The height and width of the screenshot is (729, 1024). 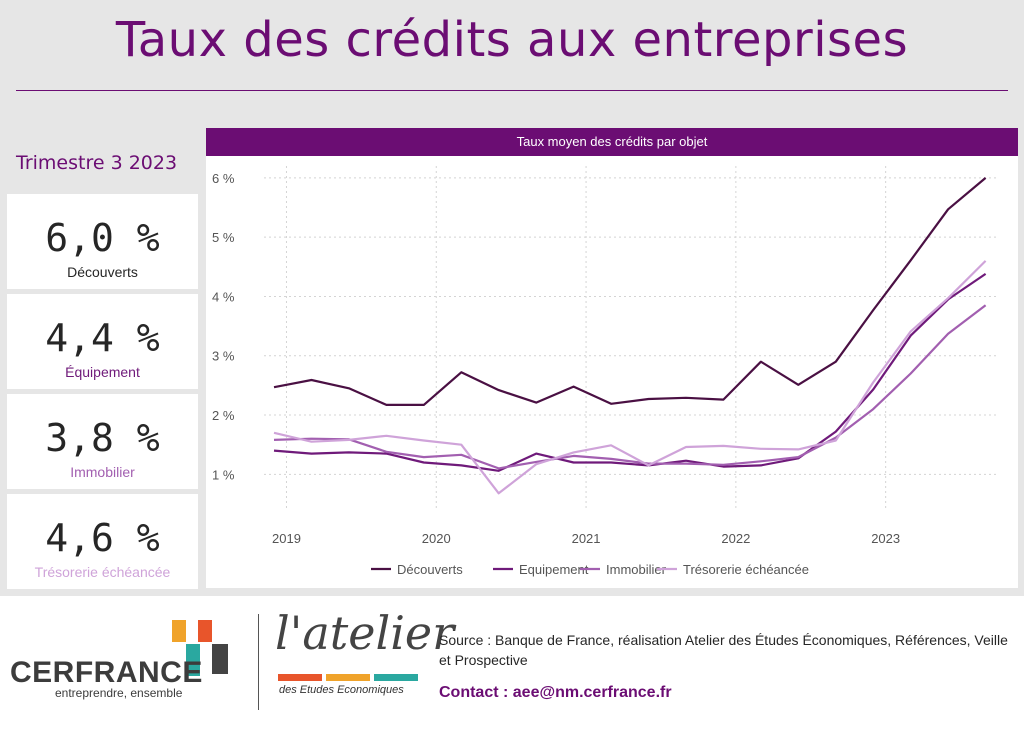 What do you see at coordinates (223, 415) in the screenshot?
I see `y-tick-label: 2 %` at bounding box center [223, 415].